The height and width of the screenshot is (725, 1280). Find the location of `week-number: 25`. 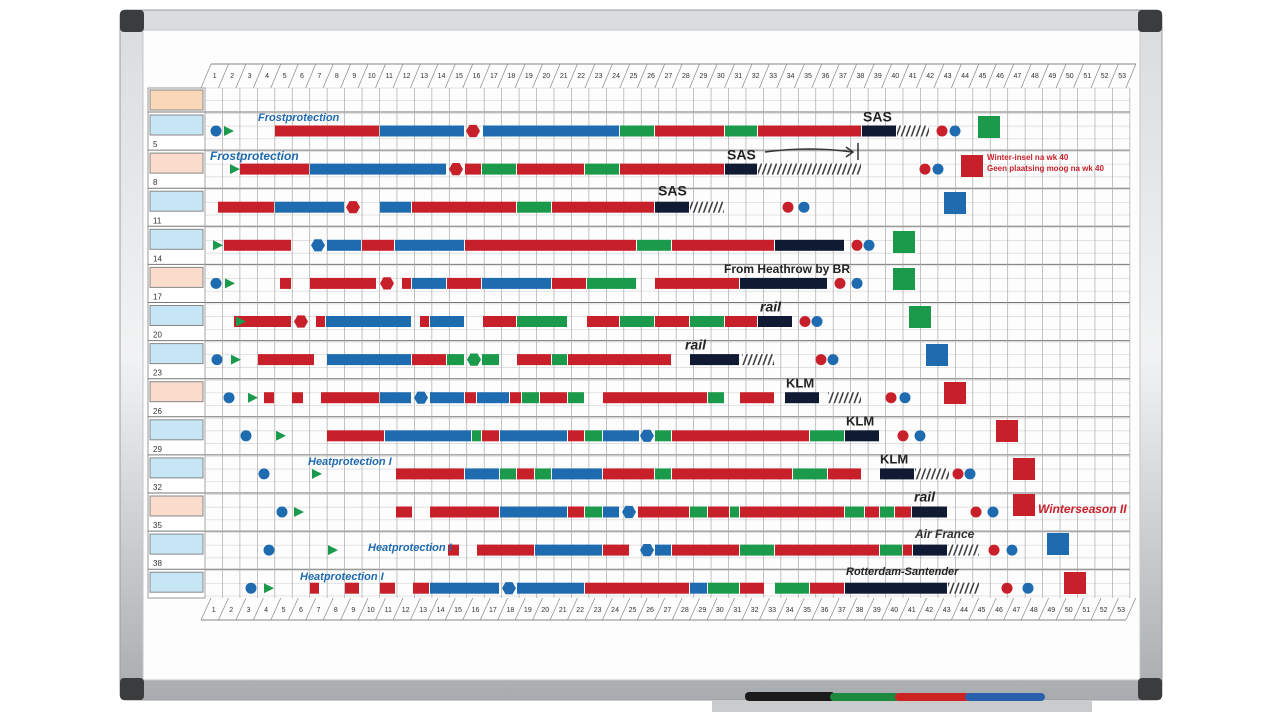

week-number: 25 is located at coordinates (634, 76).